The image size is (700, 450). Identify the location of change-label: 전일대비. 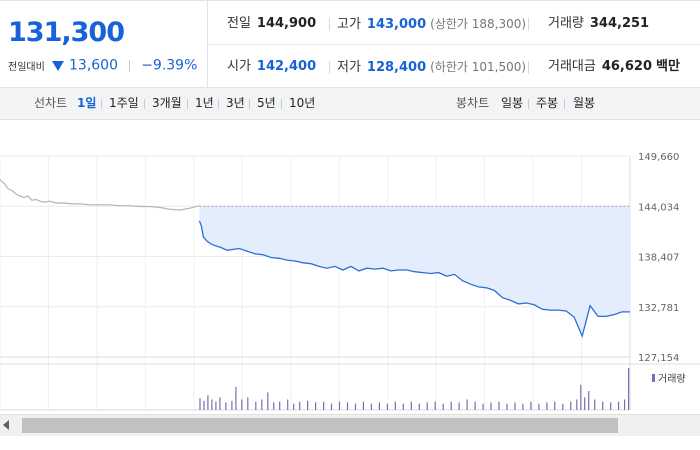
(26, 67).